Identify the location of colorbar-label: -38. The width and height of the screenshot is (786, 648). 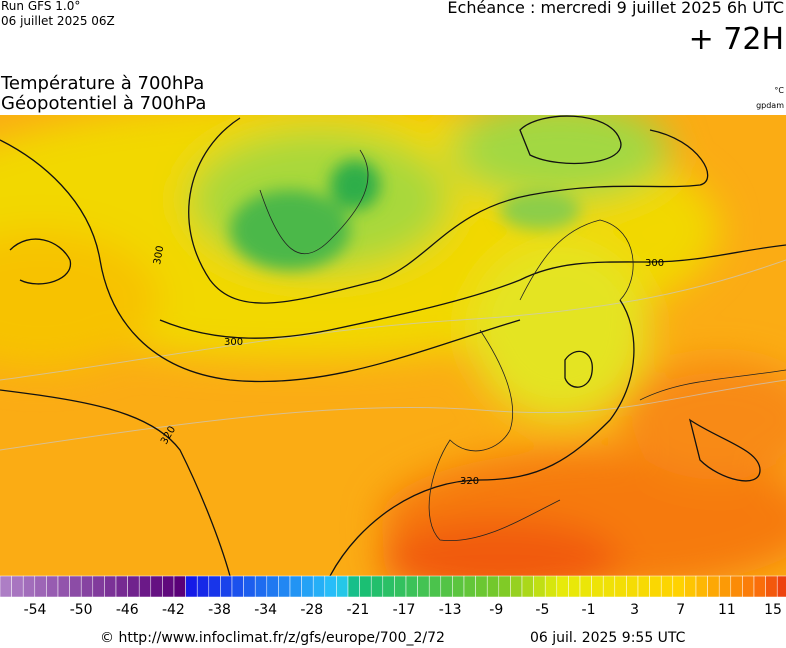
(219, 610).